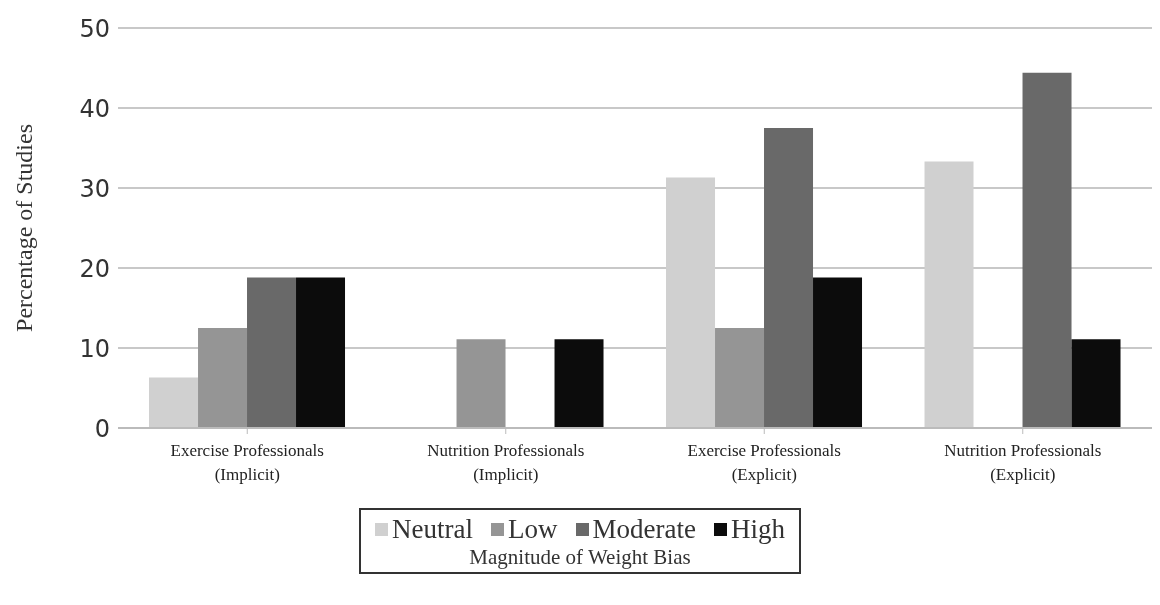  I want to click on legend-label: High, so click(757, 529).